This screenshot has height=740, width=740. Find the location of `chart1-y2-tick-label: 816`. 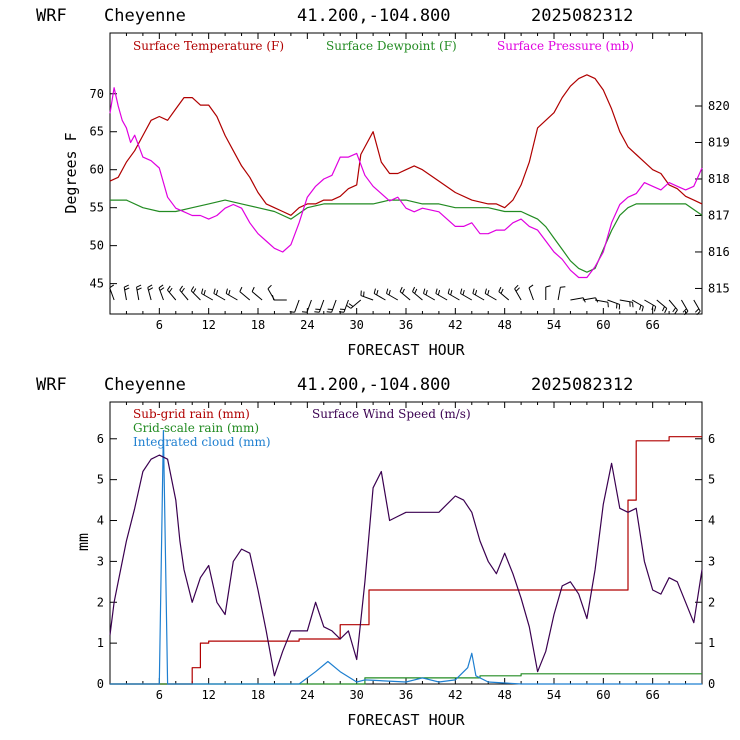

chart1-y2-tick-label: 816 is located at coordinates (719, 252).